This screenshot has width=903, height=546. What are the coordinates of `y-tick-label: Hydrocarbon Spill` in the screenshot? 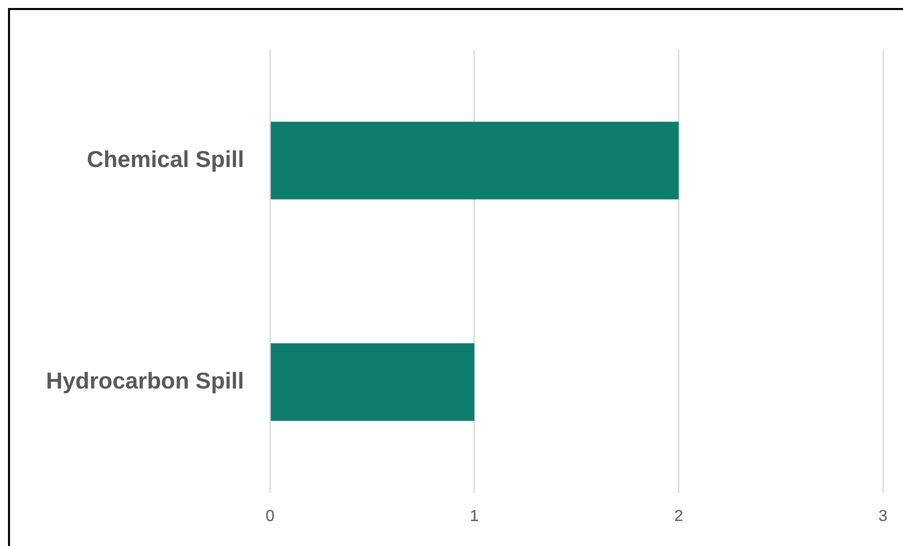 It's located at (145, 380).